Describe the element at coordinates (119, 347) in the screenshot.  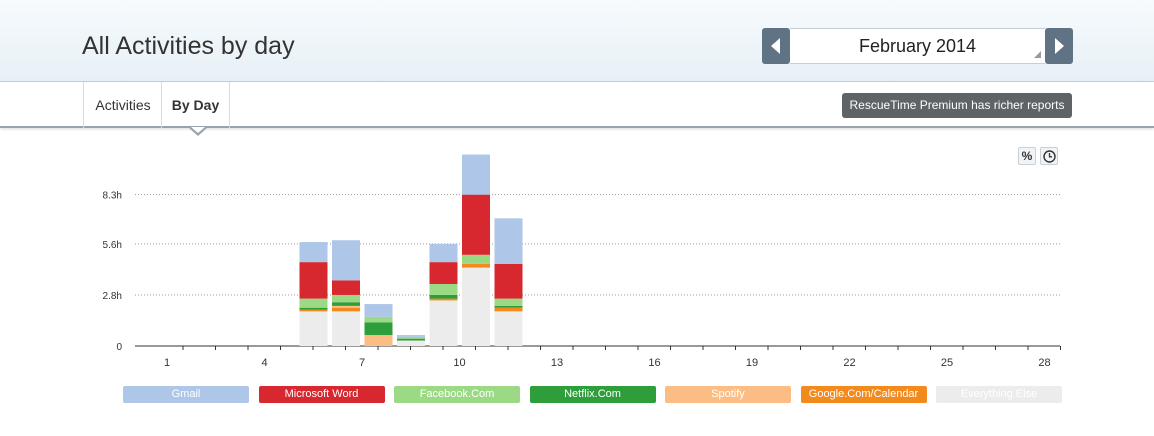
I see `y-tick-label: 0` at that location.